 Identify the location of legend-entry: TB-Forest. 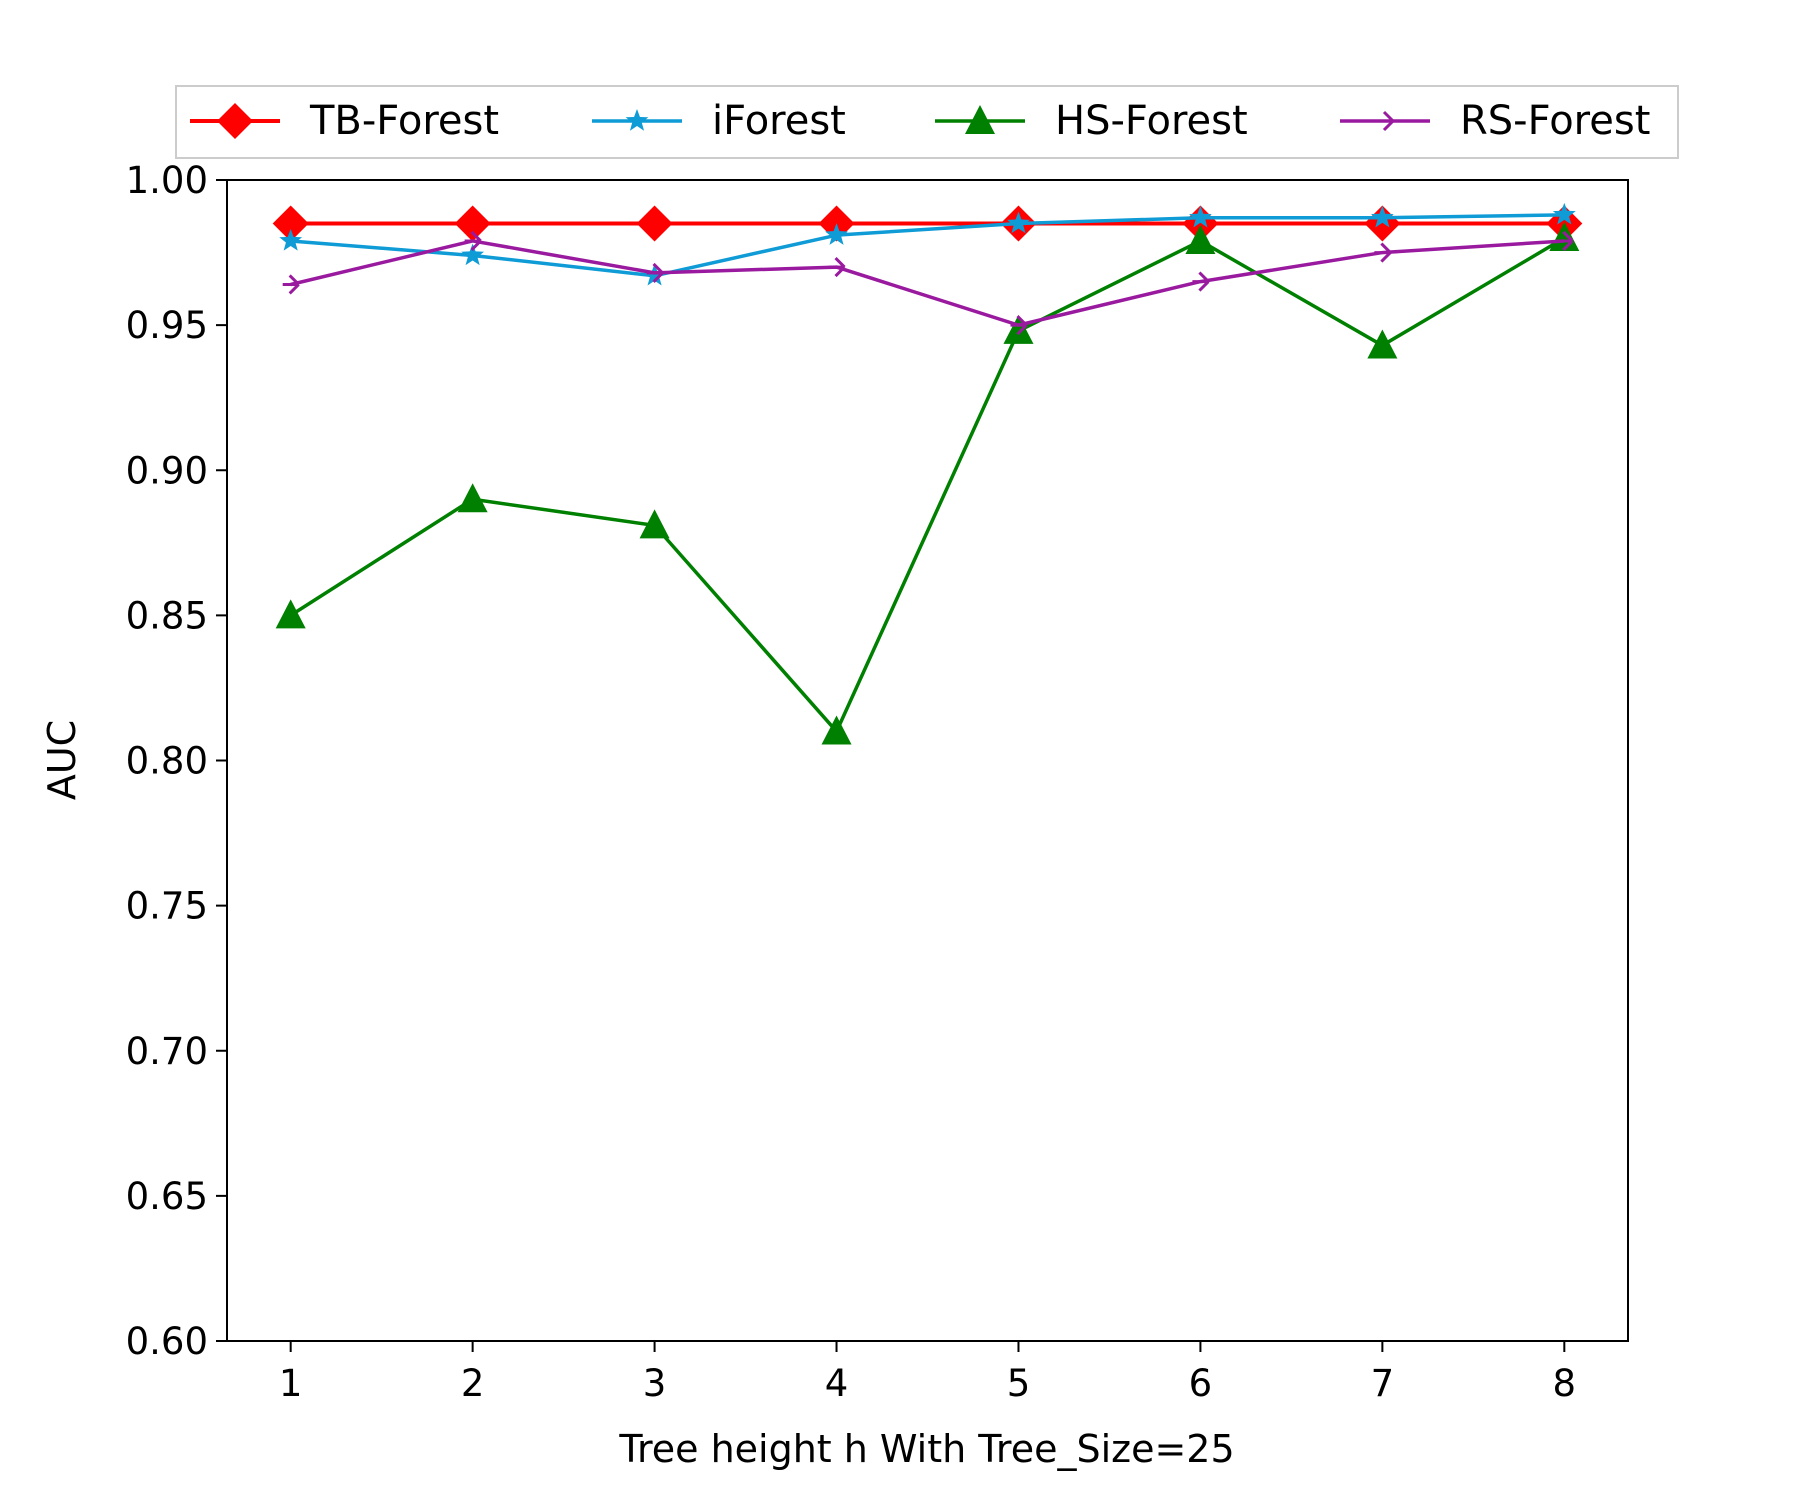
(344, 121).